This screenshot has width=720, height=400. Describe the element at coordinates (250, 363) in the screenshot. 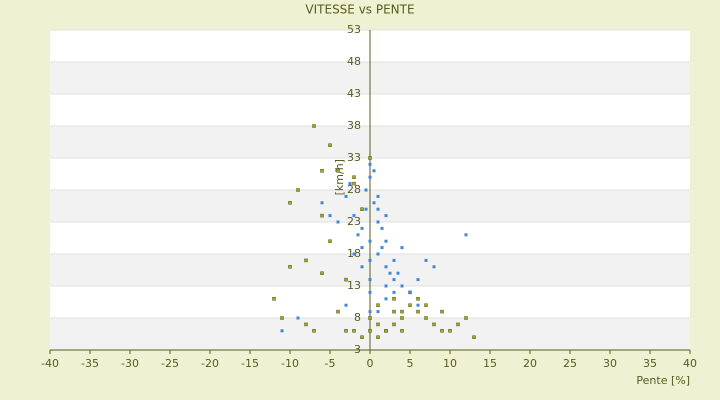

I see `x-tick-label: -15` at that location.